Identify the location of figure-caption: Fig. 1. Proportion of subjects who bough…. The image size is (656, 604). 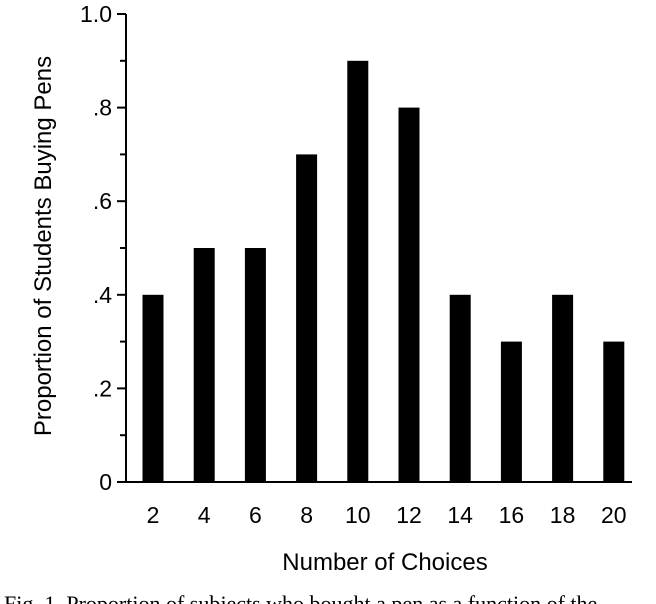
(300, 597).